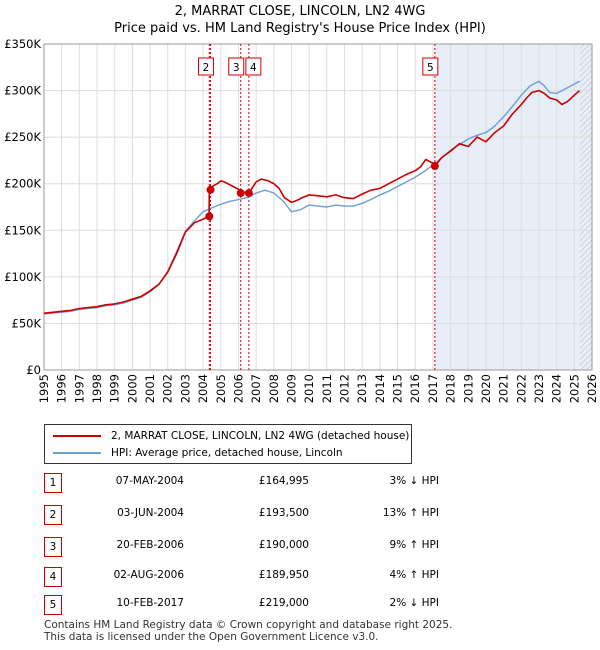 The image size is (600, 650). Describe the element at coordinates (22, 184) in the screenshot. I see `y-tick-label: £200K` at that location.